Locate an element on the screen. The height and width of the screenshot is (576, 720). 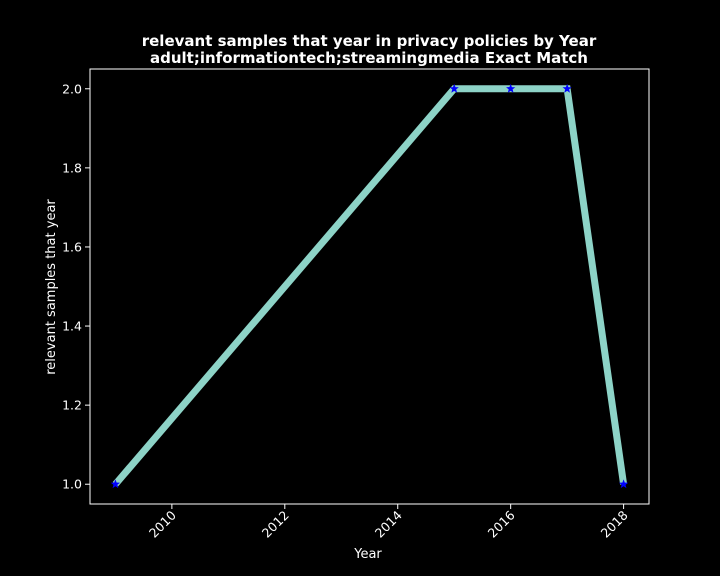
y-tick-label: 2.0 is located at coordinates (72, 88).